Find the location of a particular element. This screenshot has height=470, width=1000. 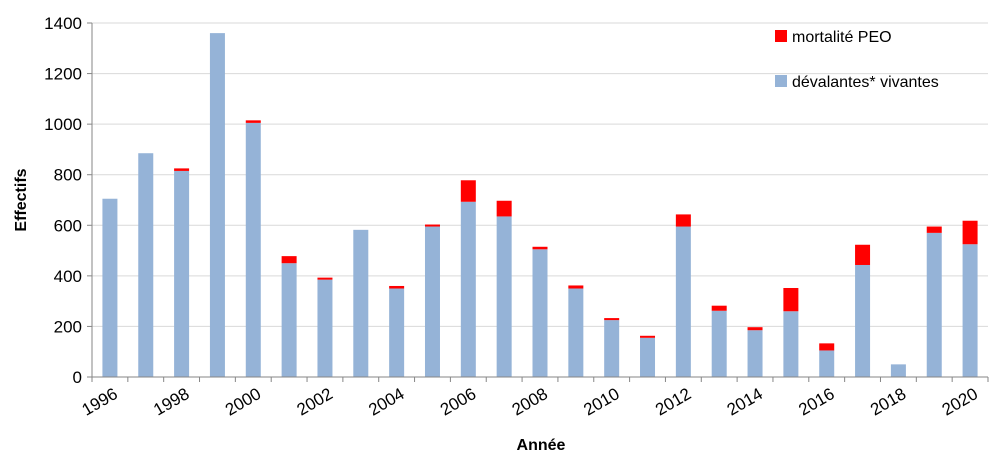

x-tick-label: 2010 is located at coordinates (601, 401).